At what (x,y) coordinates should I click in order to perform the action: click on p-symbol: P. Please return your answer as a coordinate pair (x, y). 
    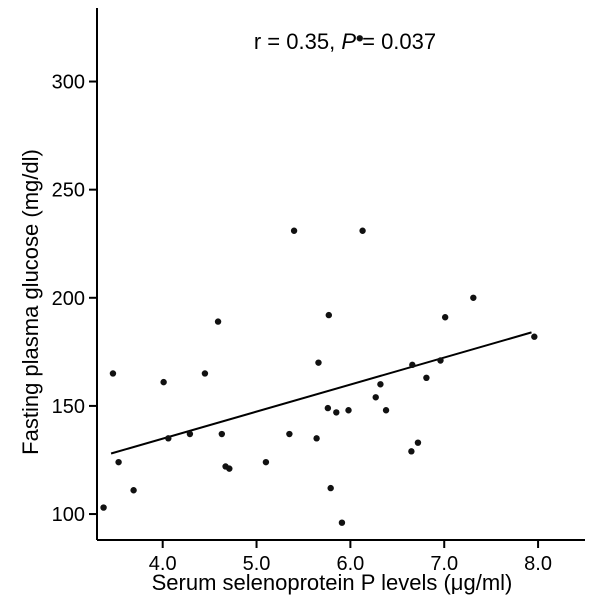
    Looking at the image, I should click on (348, 41).